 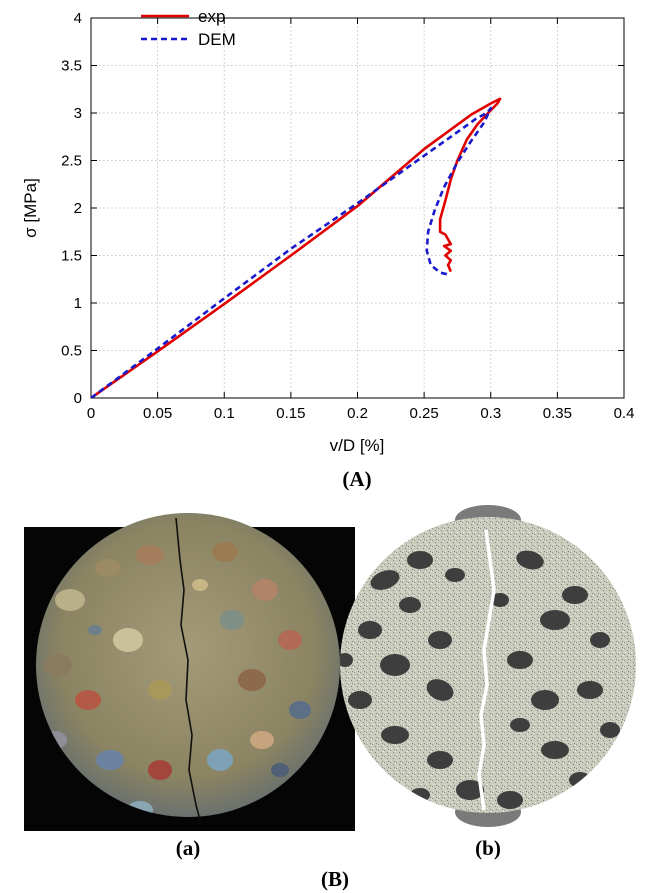 I want to click on x-tick-label: 0.4, so click(x=624, y=413).